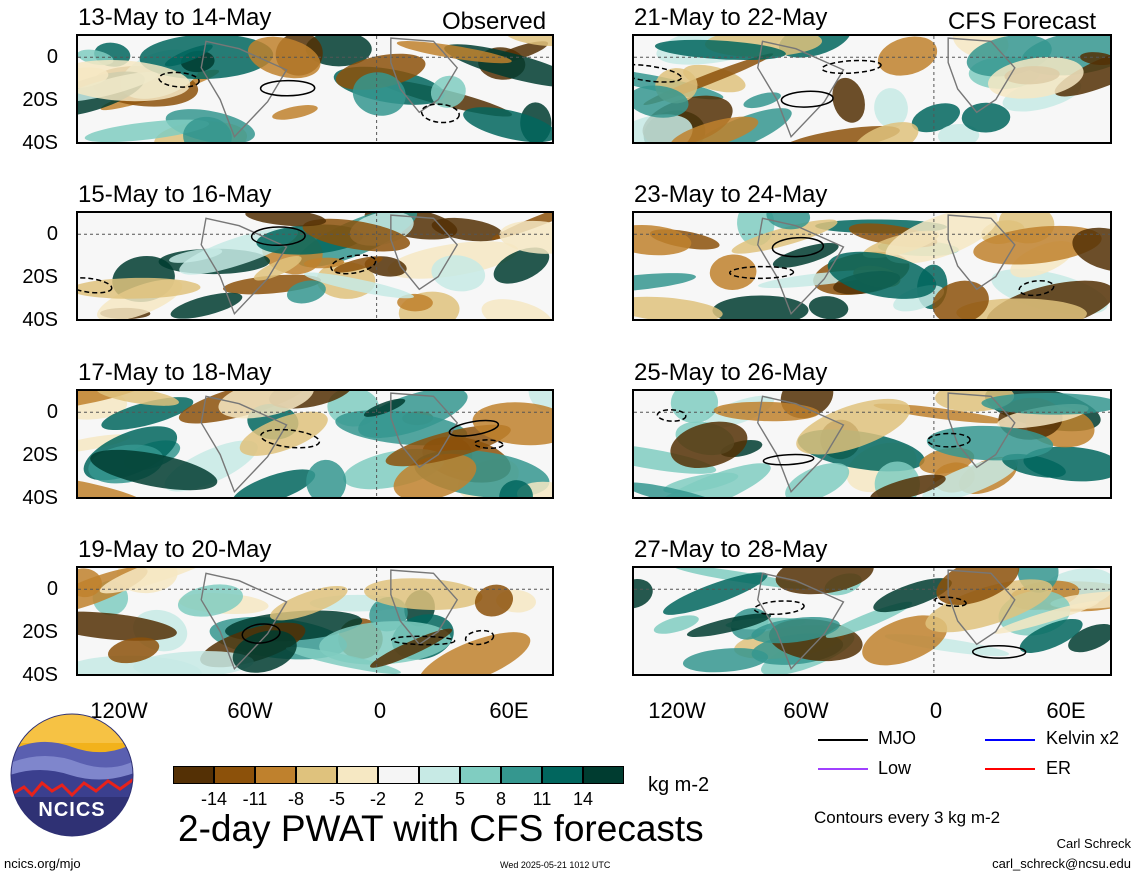  I want to click on colorbar-label: -14, so click(214, 799).